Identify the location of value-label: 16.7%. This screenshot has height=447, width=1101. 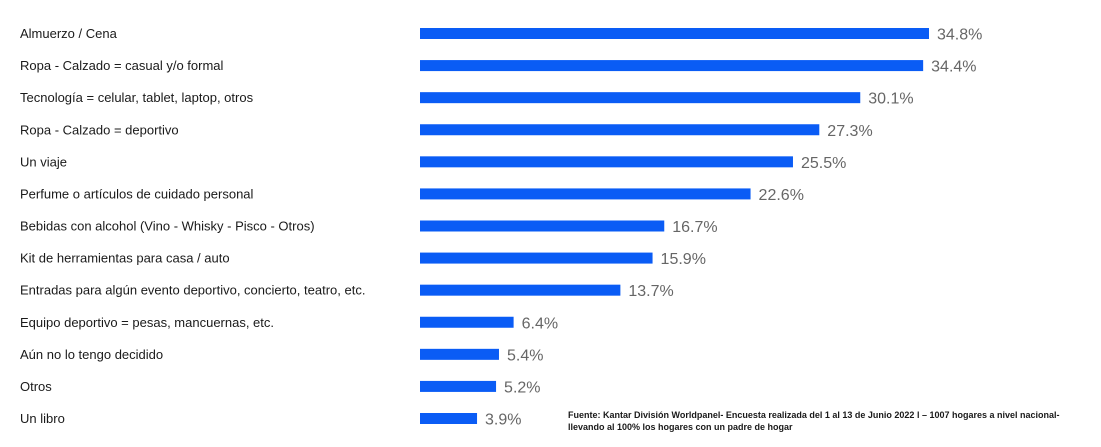
(694, 227).